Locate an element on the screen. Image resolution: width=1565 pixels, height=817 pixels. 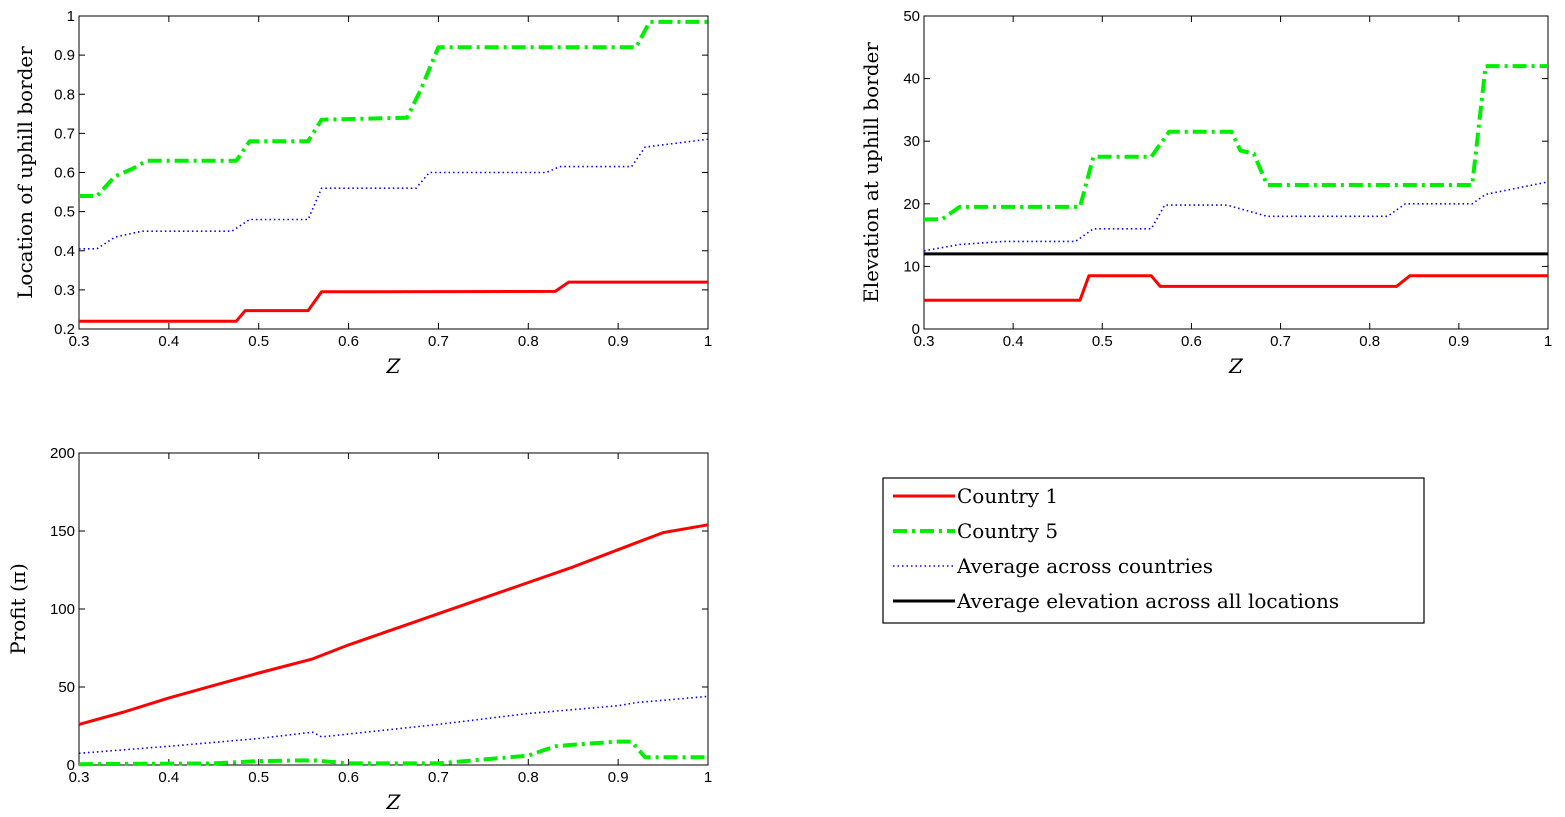
legend-box is located at coordinates (1153, 550).